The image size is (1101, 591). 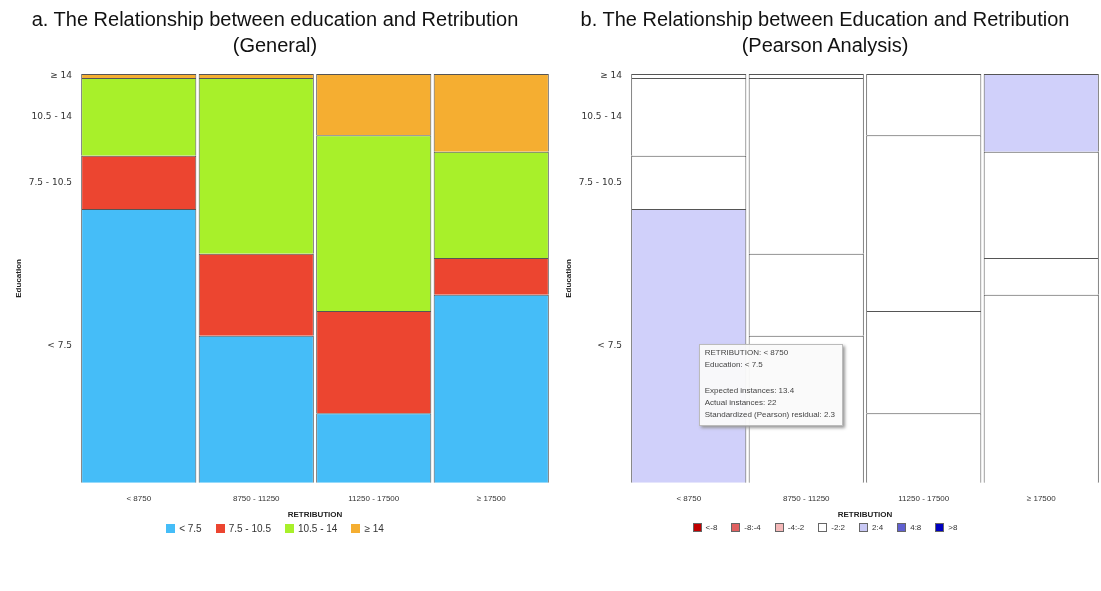 I want to click on legend-label: 10.5 - 14, so click(x=317, y=528).